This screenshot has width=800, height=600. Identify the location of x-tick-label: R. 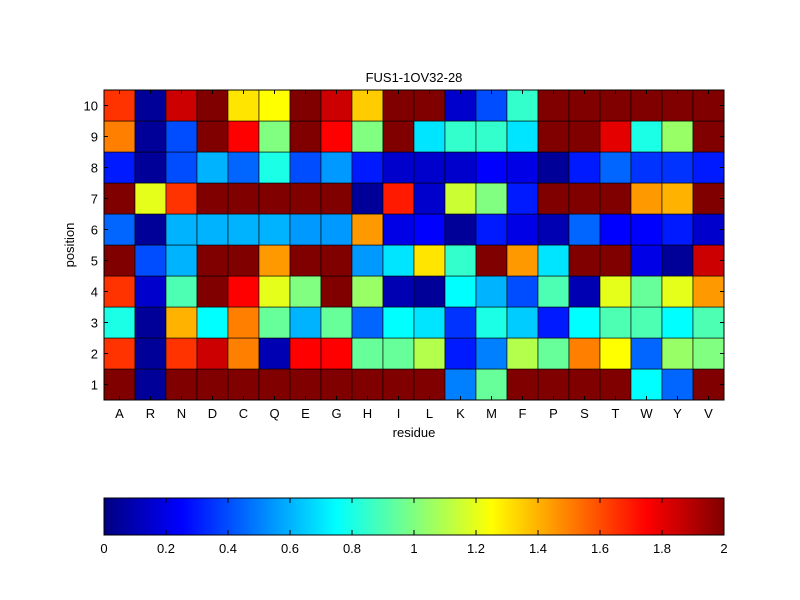
(150, 413).